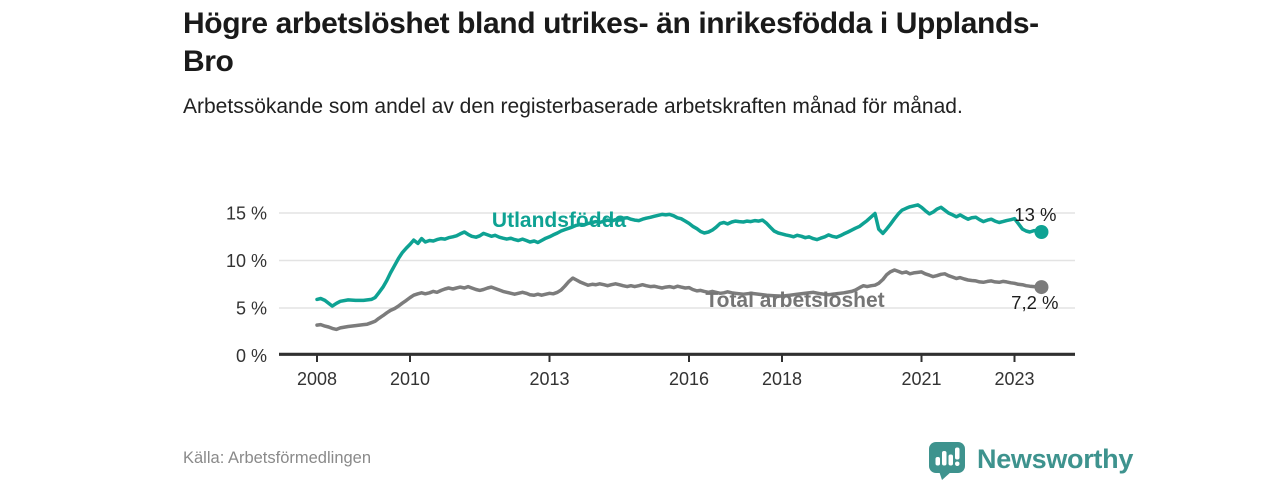 The image size is (1280, 481). What do you see at coordinates (794, 300) in the screenshot?
I see `series-label: Total arbetslöshet` at bounding box center [794, 300].